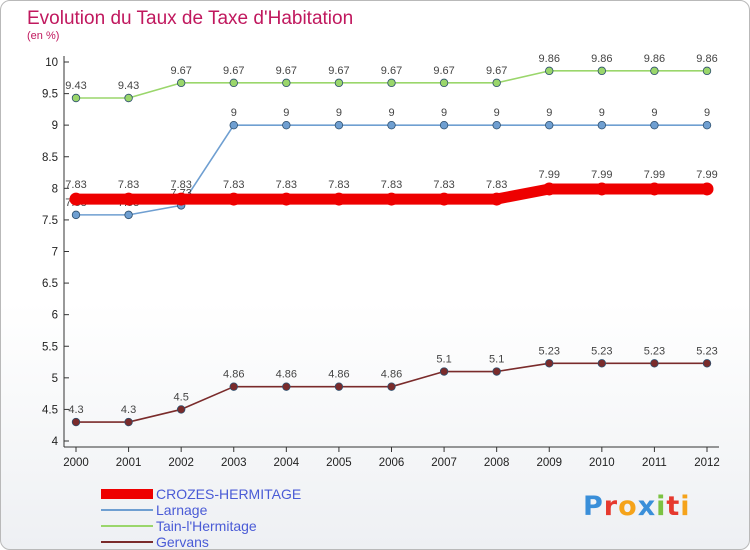  I want to click on y-tick-label: 5, so click(55, 379).